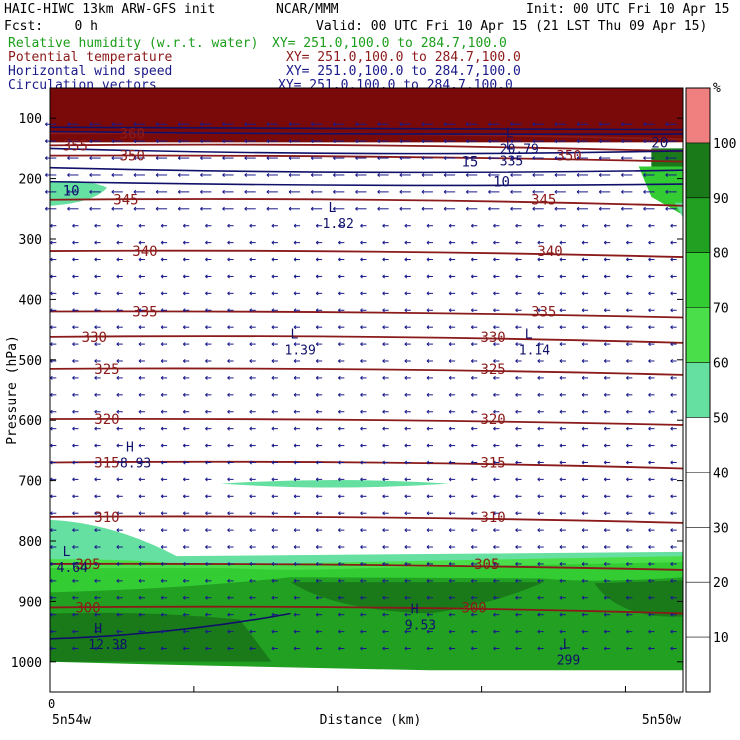 The image size is (740, 740). I want to click on x-axis-title: Distance (km), so click(371, 720).